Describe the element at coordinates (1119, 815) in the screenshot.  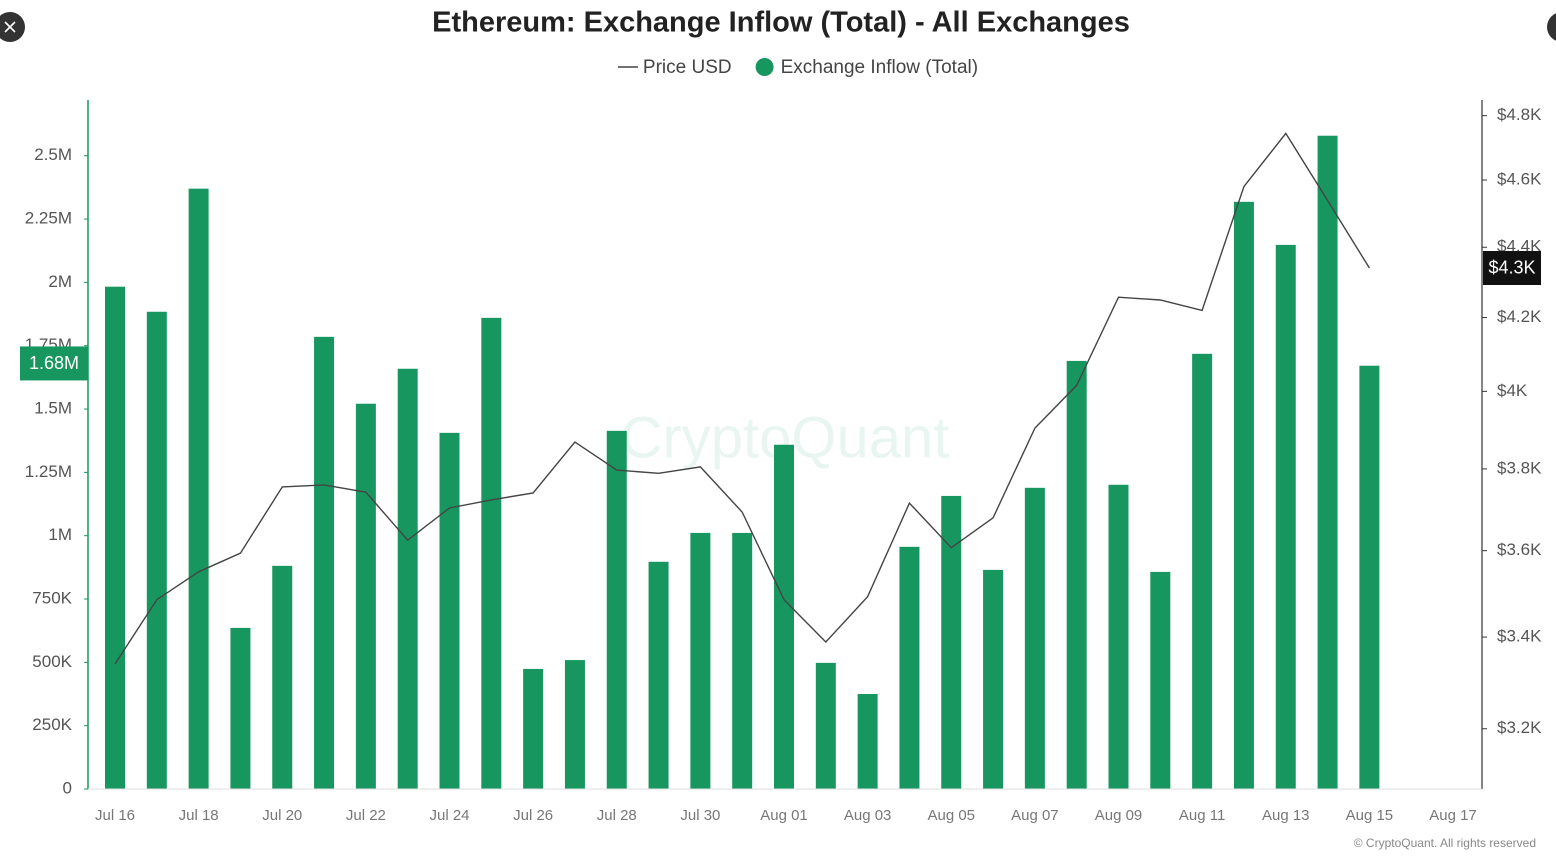
I see `x-tick-label: Aug 09` at that location.